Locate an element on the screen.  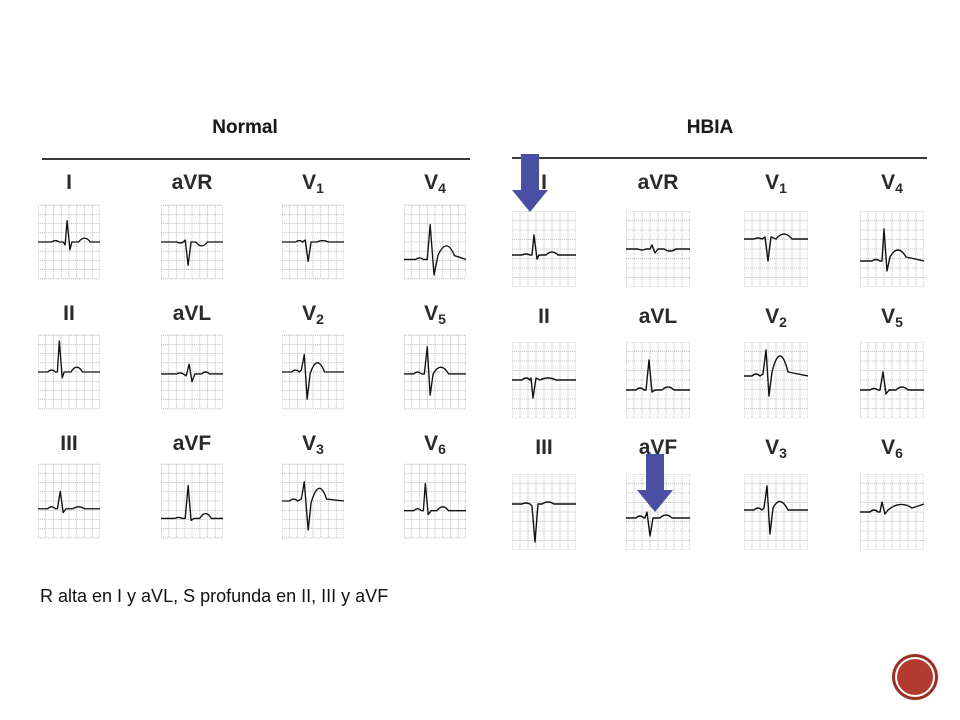
normal-lead-label-iii: III is located at coordinates (69, 443).